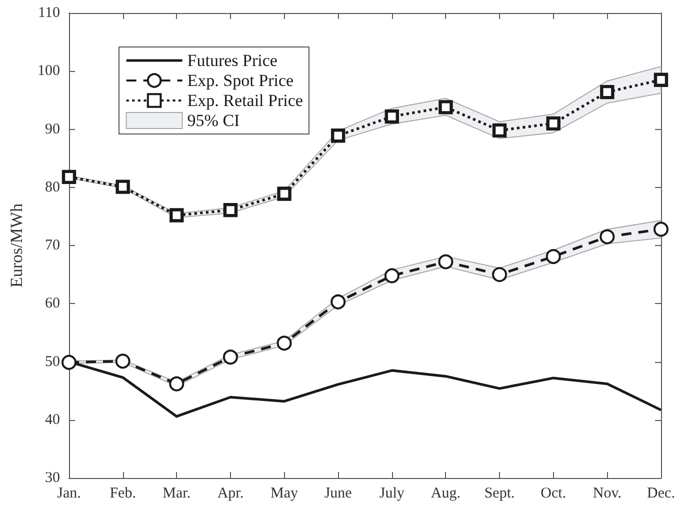 Image resolution: width=678 pixels, height=509 pixels. What do you see at coordinates (52, 478) in the screenshot?
I see `y-tick-label: 30` at bounding box center [52, 478].